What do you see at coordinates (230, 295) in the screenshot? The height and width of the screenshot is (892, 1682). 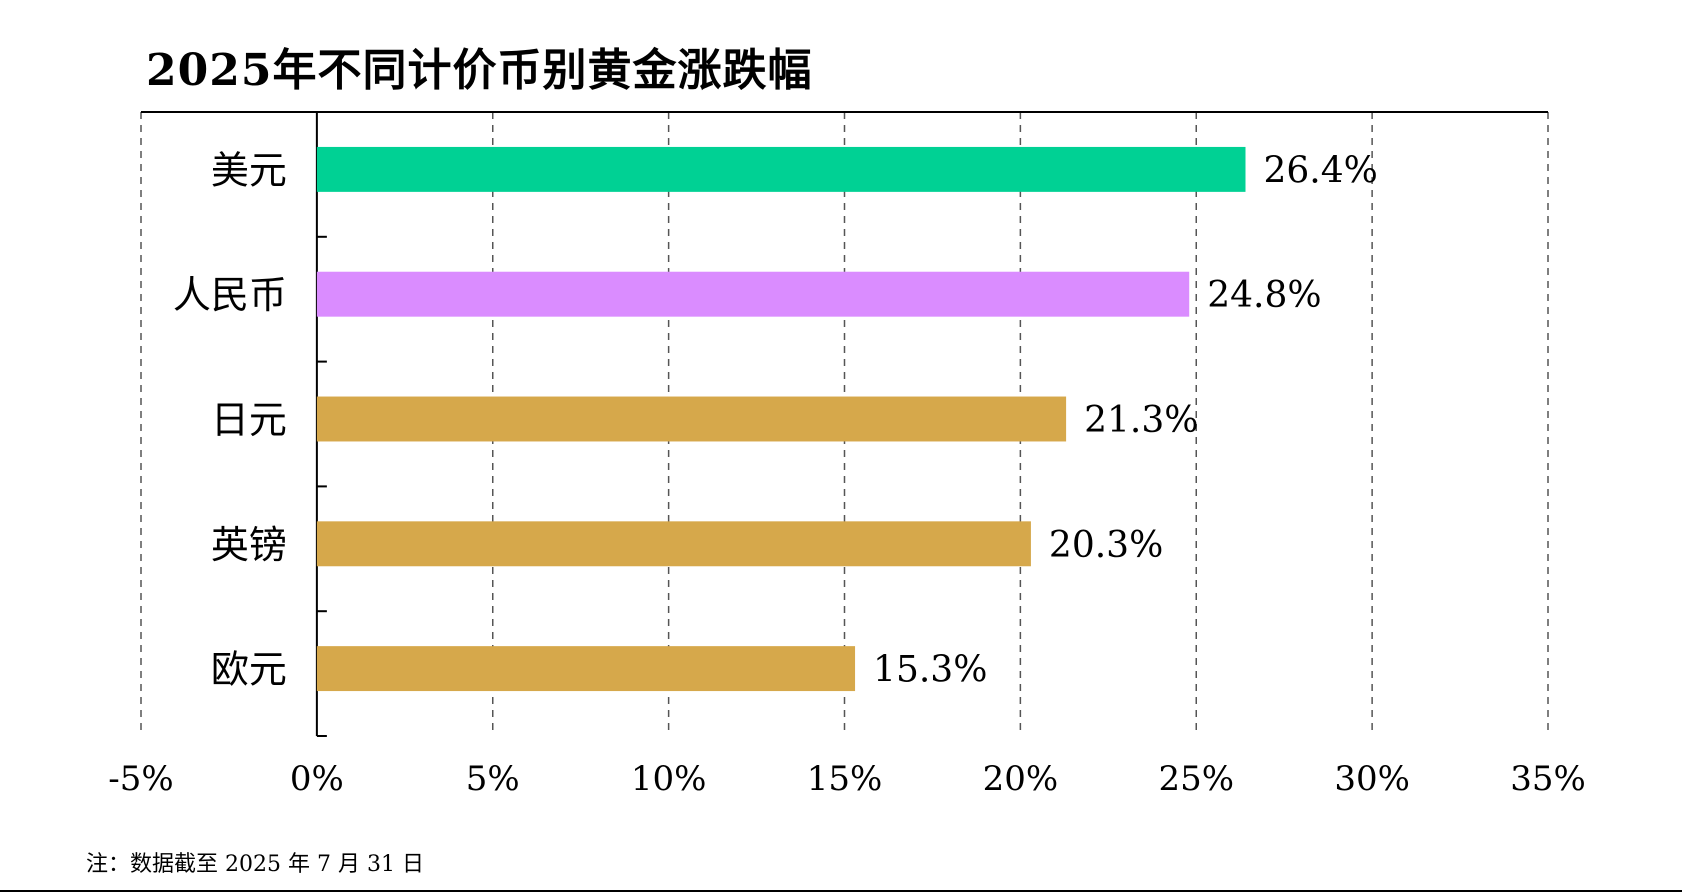 I see `category-label-1: 人民币` at bounding box center [230, 295].